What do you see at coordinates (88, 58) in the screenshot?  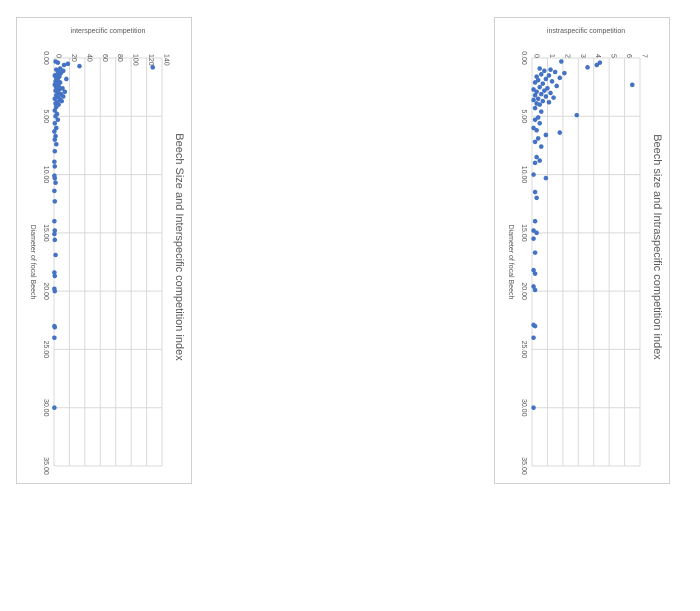 I see `tick-label-competition: 40` at bounding box center [88, 58].